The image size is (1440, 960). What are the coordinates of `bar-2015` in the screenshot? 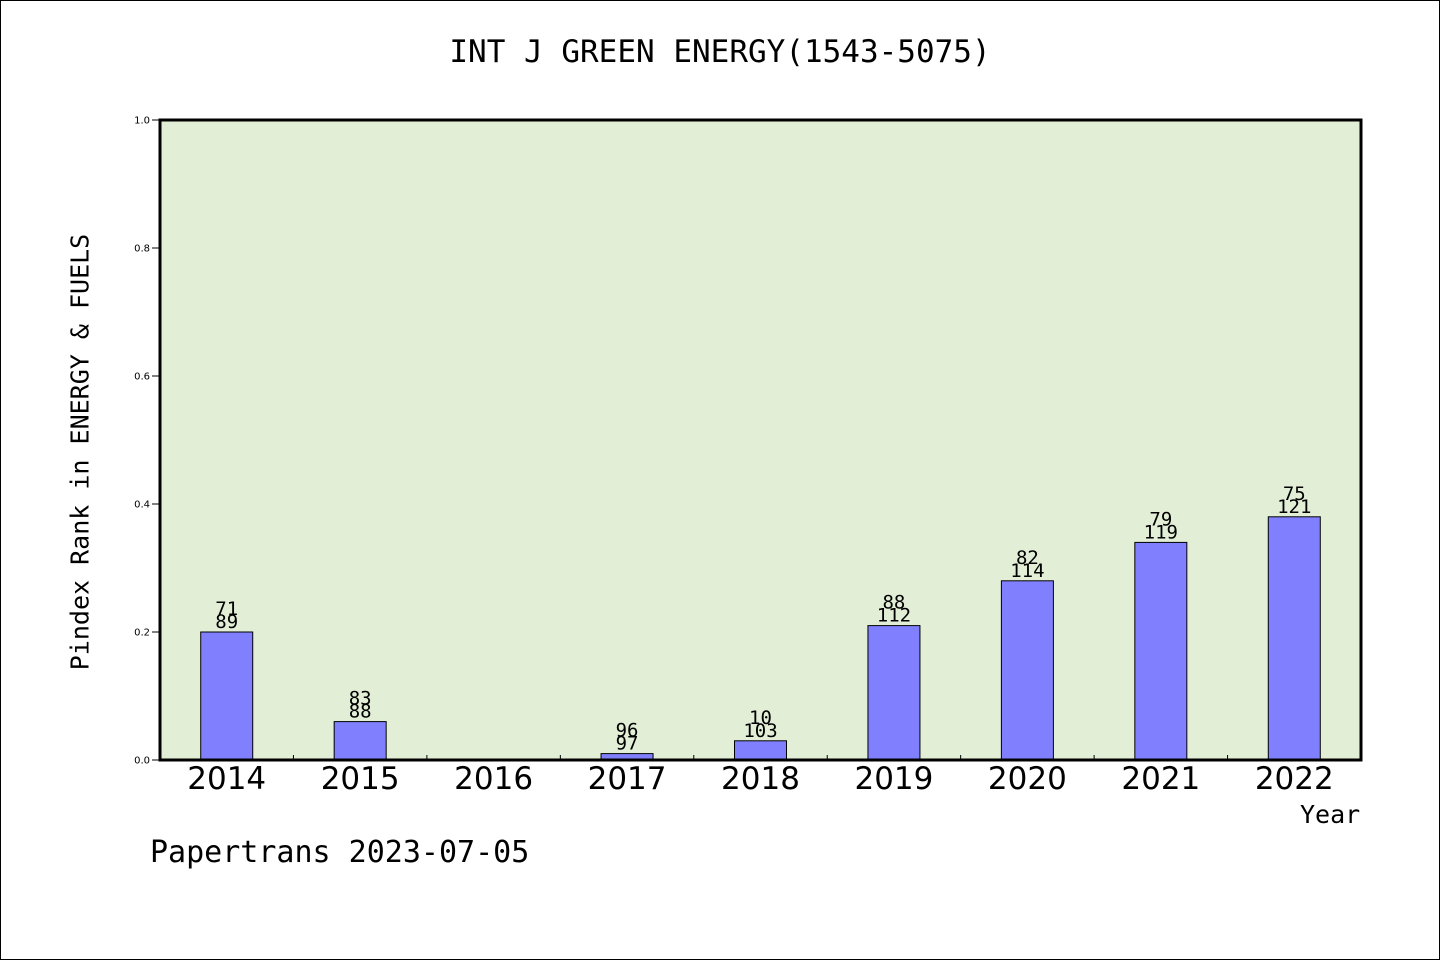 It's located at (360, 741).